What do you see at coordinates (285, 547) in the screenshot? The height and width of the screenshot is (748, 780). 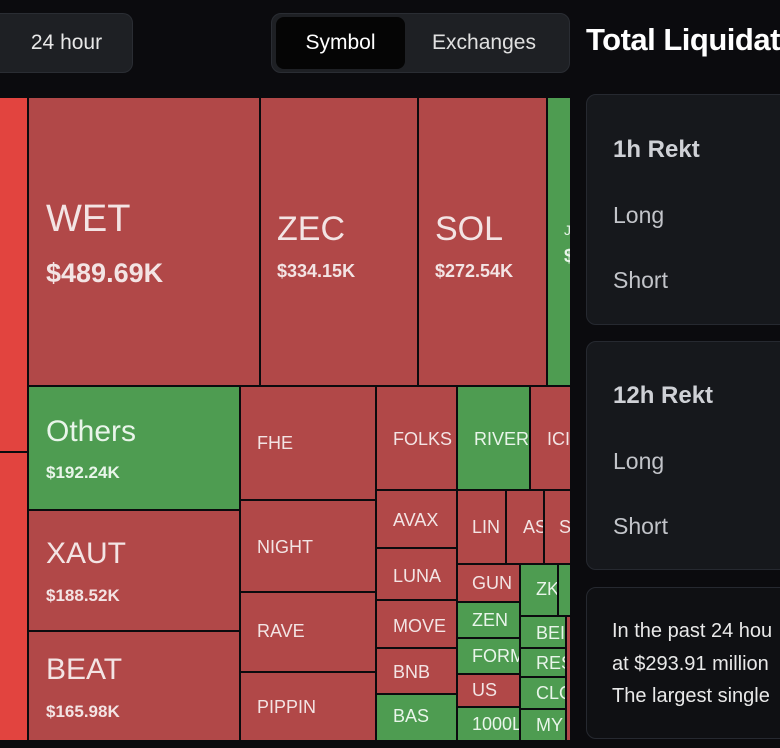 I see `tile-symbol: NIGHT` at bounding box center [285, 547].